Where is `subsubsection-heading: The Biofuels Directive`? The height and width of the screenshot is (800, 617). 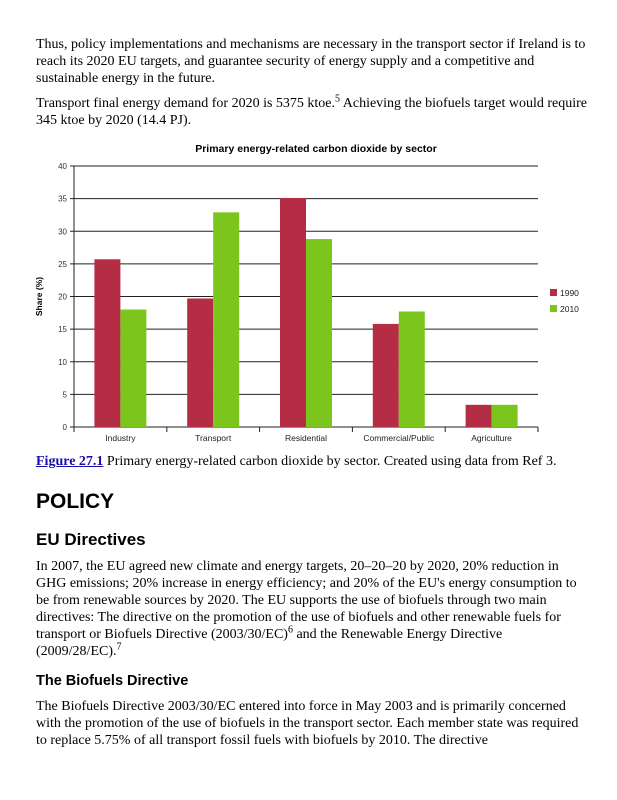
subsubsection-heading: The Biofuels Directive is located at coordinates (112, 681).